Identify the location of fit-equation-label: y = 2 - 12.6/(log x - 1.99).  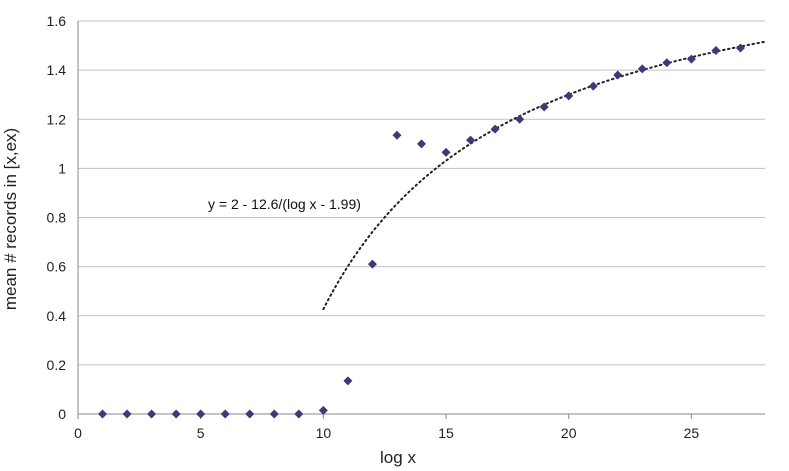
(284, 204).